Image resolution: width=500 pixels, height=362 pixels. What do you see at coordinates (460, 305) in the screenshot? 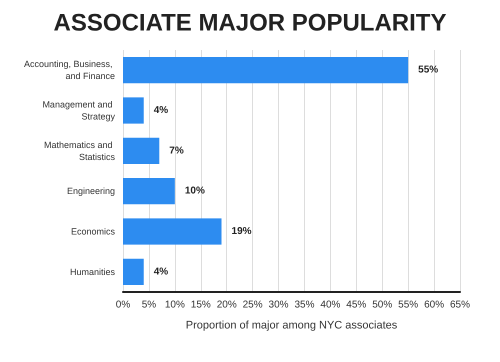
I see `x-tick-label: 65%` at bounding box center [460, 305].